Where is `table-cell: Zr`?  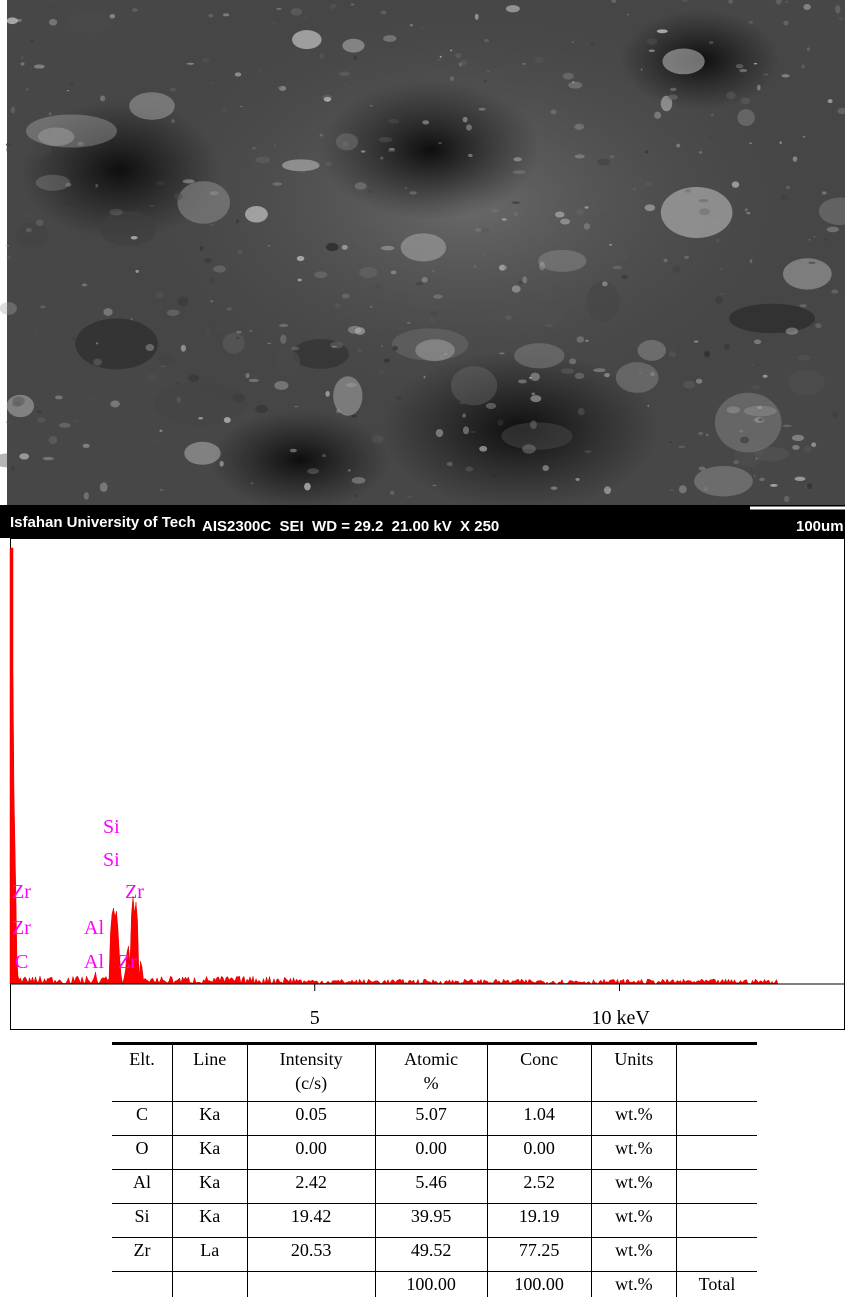
table-cell: Zr is located at coordinates (142, 1254).